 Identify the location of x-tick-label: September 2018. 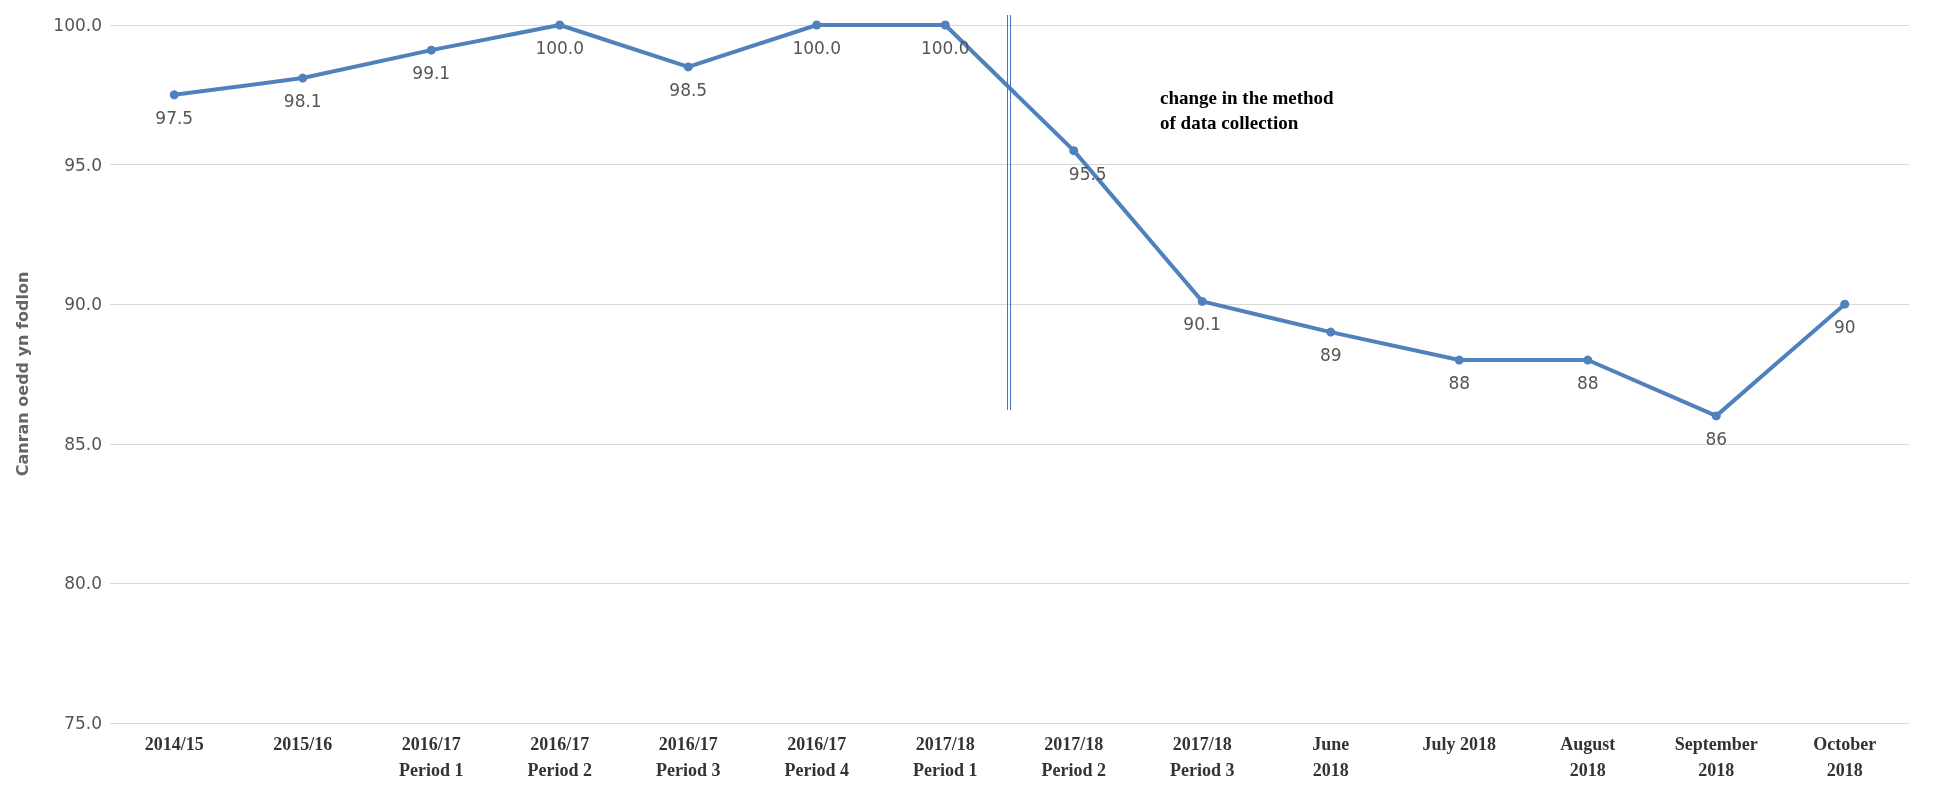
(1716, 757).